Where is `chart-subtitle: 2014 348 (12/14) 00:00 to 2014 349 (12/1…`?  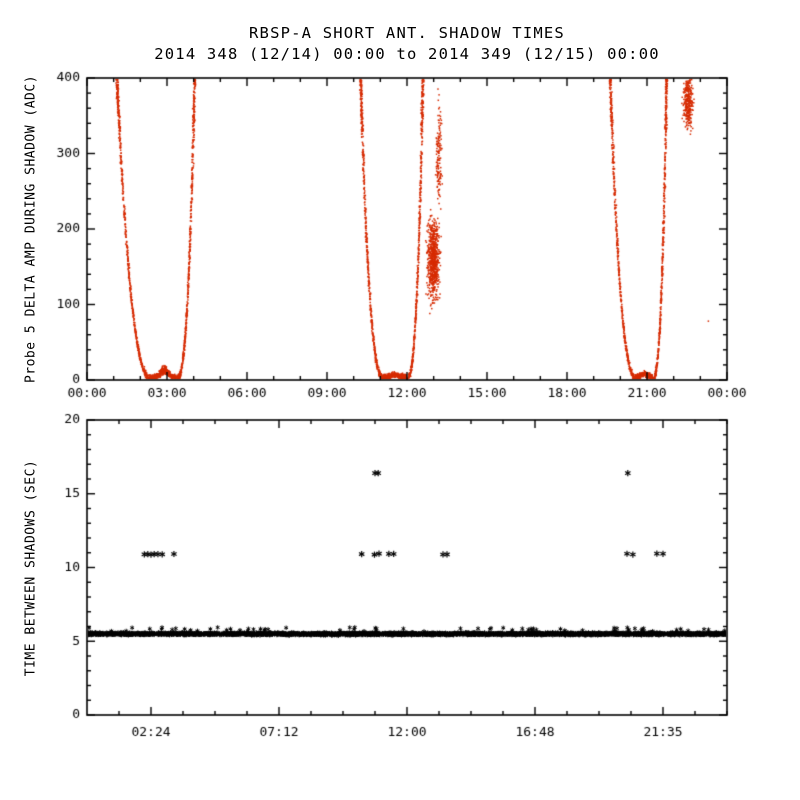 chart-subtitle: 2014 348 (12/14) 00:00 to 2014 349 (12/1… is located at coordinates (407, 54).